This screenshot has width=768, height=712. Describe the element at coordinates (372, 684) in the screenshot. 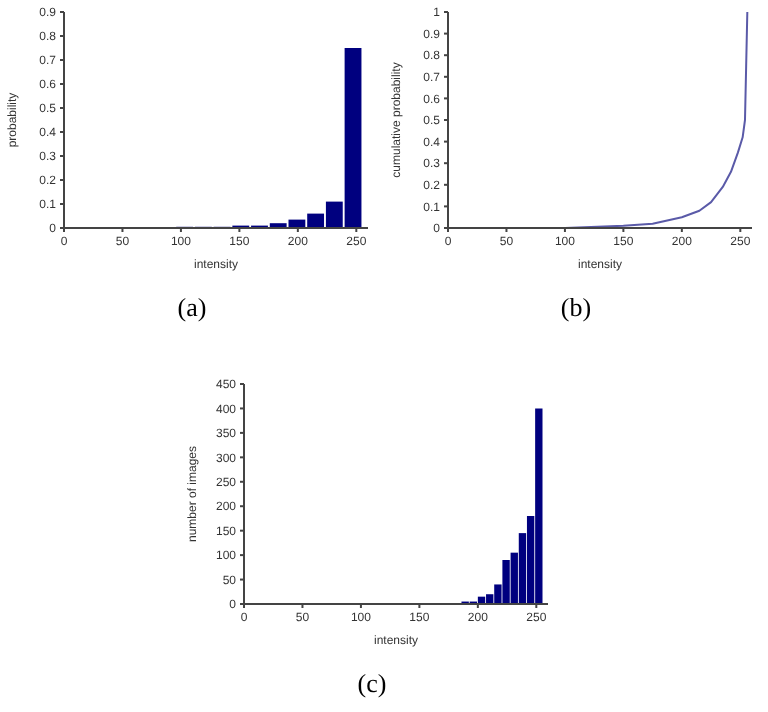

I see `text: (c)` at that location.